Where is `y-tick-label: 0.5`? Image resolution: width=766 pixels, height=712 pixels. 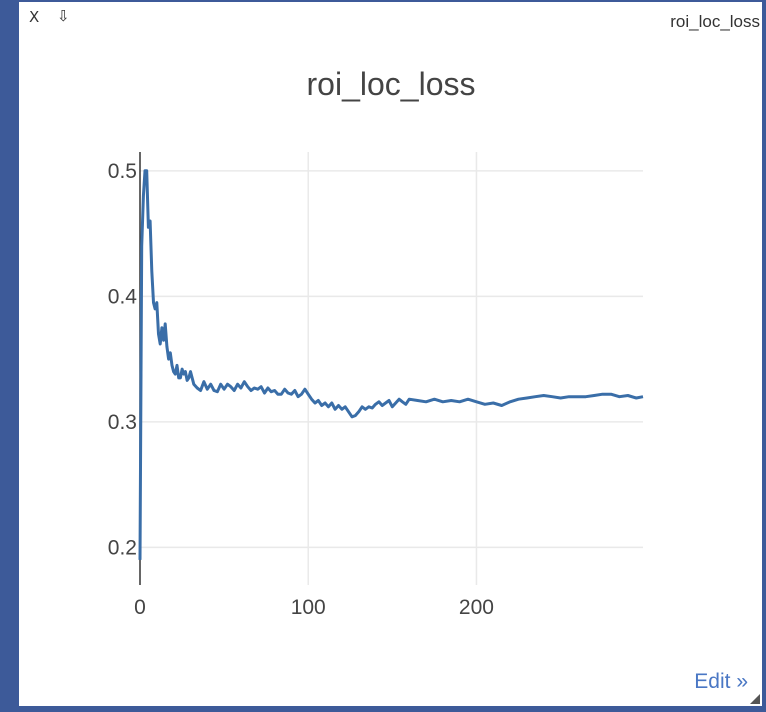
y-tick-label: 0.5 is located at coordinates (122, 171).